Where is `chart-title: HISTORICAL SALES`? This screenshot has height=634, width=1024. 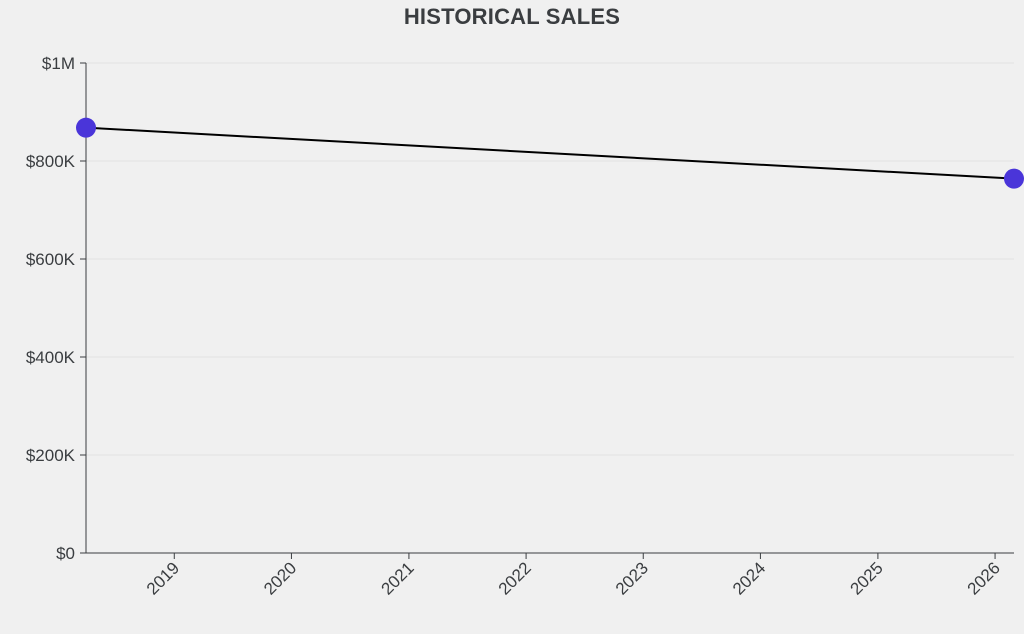
chart-title: HISTORICAL SALES is located at coordinates (512, 16).